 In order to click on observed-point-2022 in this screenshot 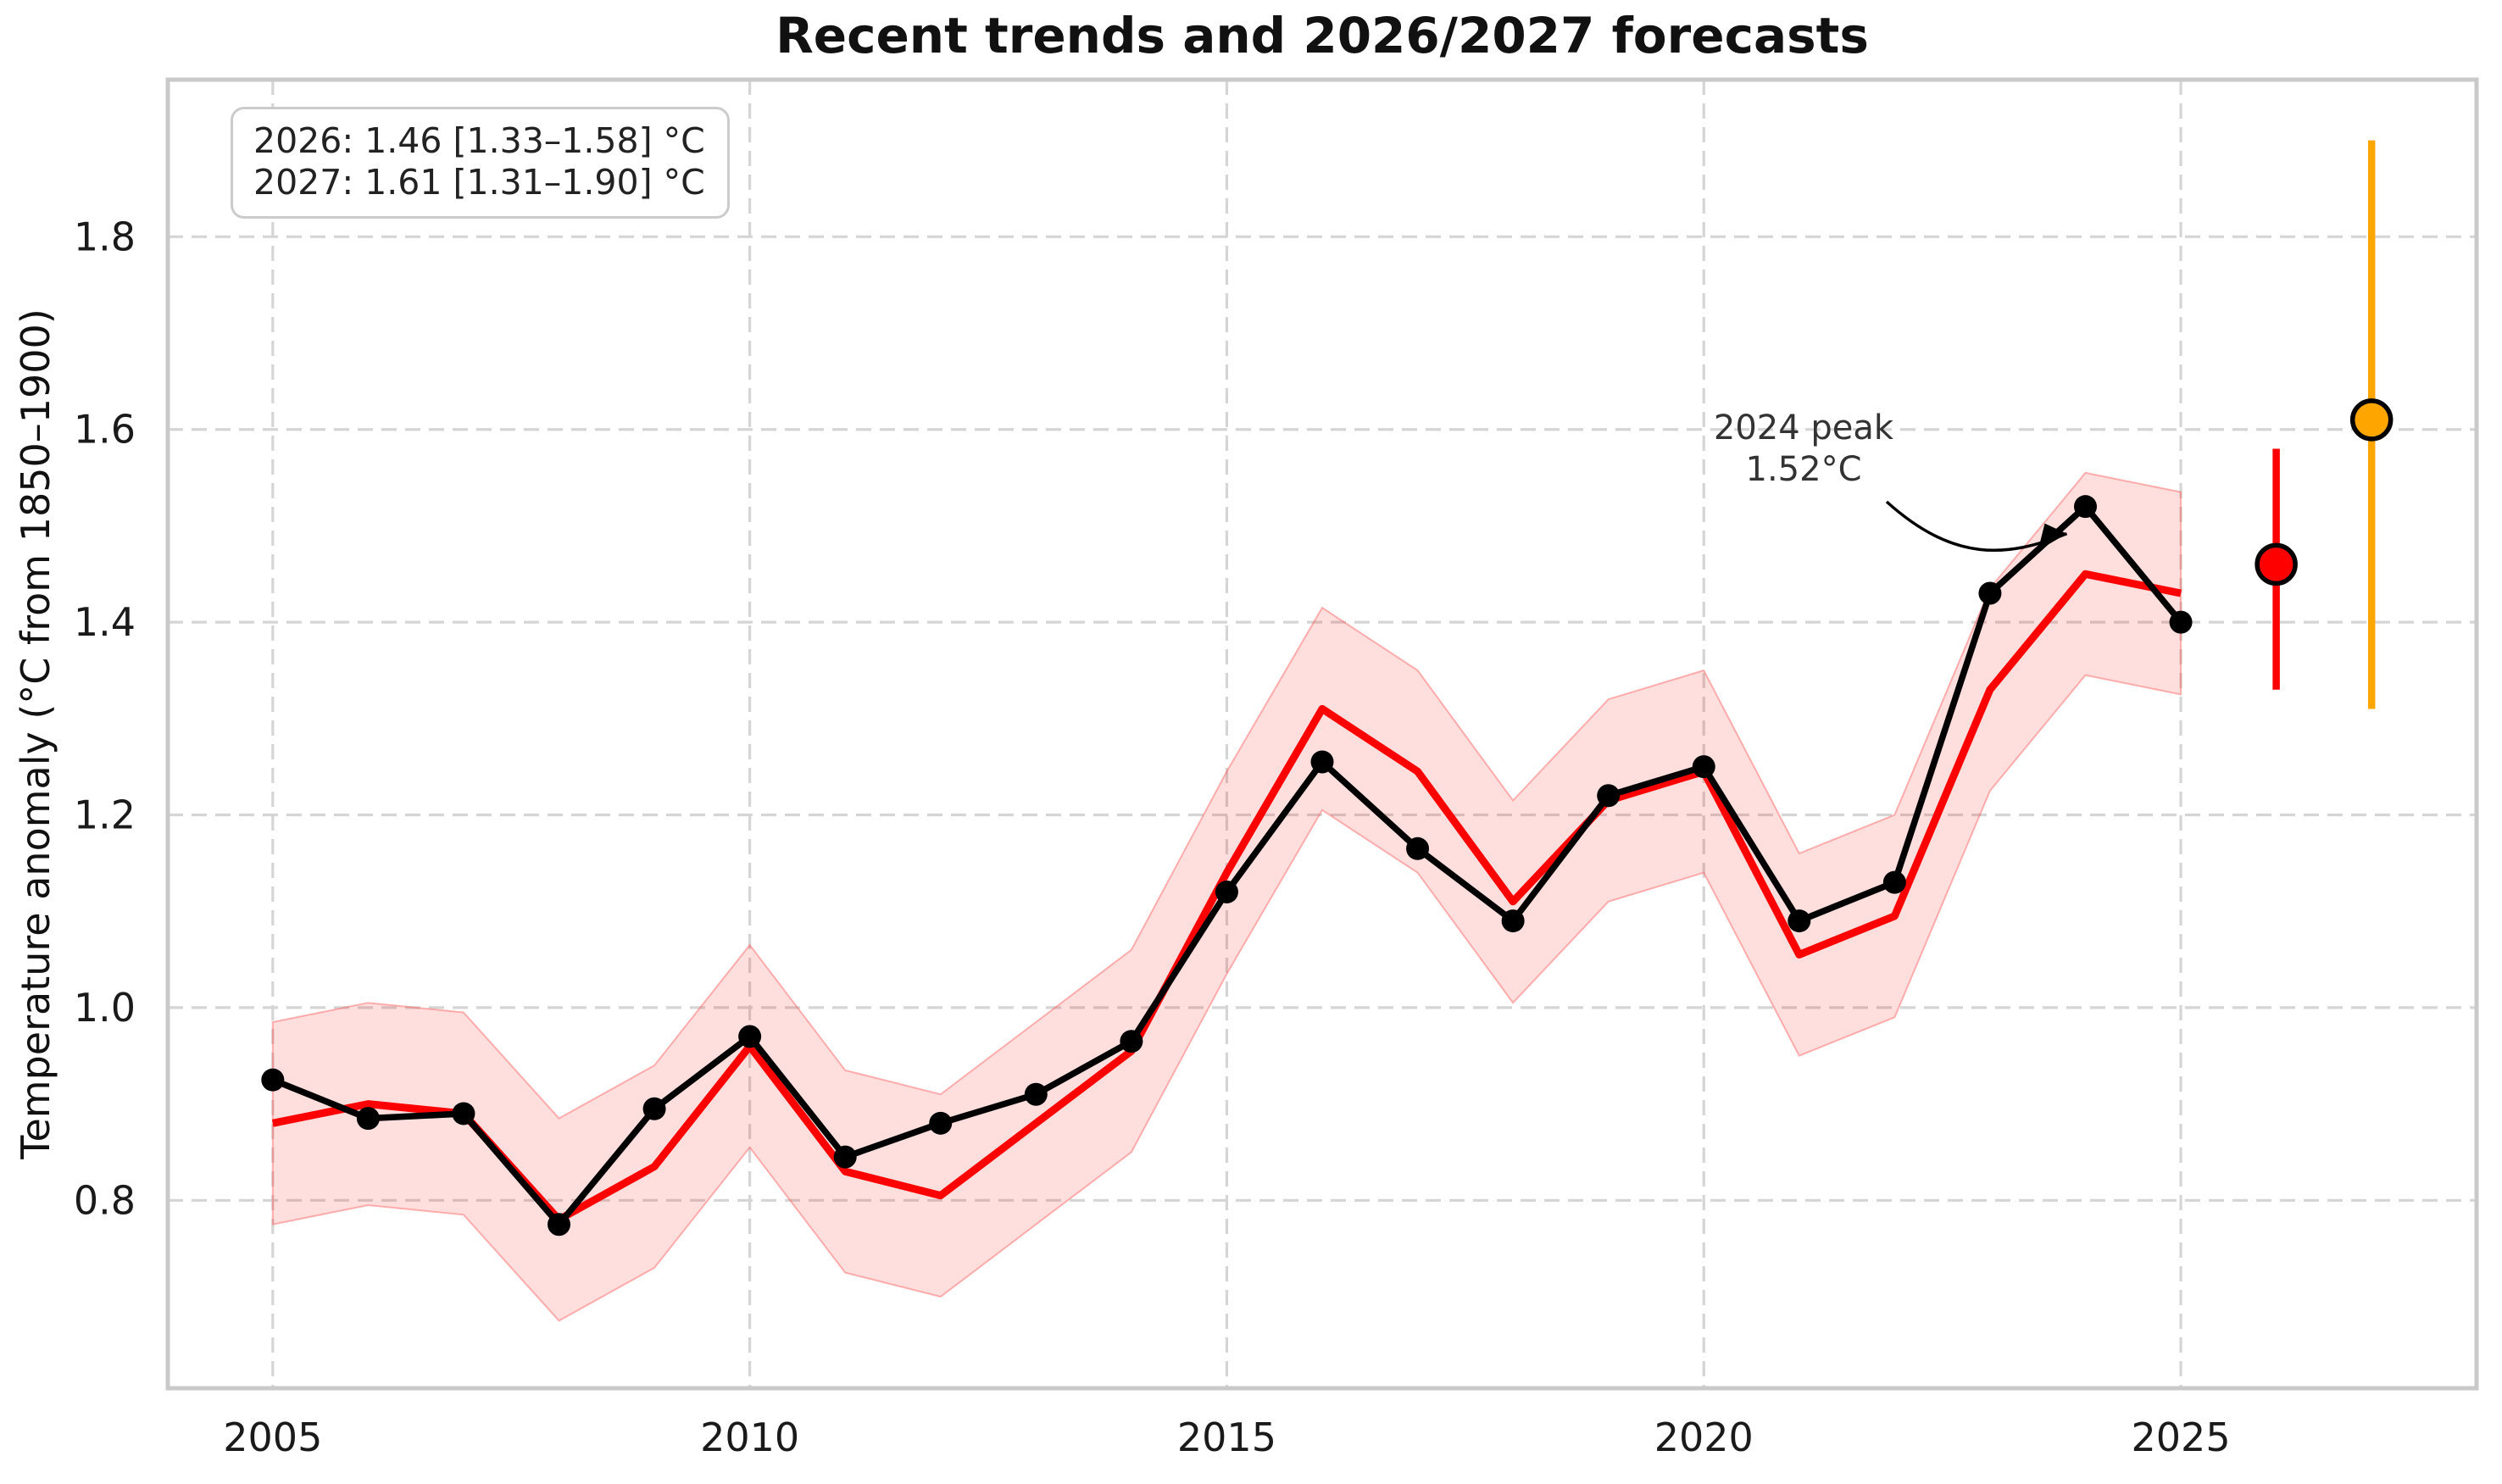, I will do `click(1894, 882)`.